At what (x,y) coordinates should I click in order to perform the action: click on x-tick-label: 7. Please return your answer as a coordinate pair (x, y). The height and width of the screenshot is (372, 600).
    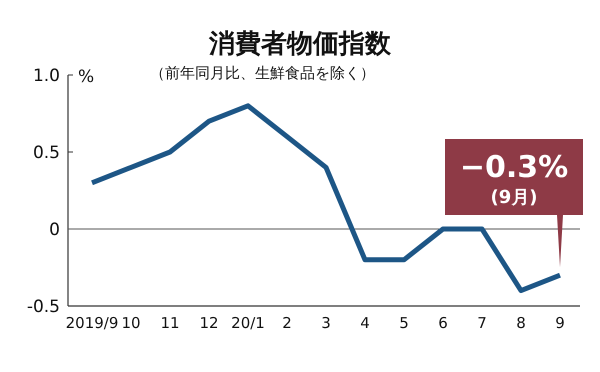
    Looking at the image, I should click on (482, 323).